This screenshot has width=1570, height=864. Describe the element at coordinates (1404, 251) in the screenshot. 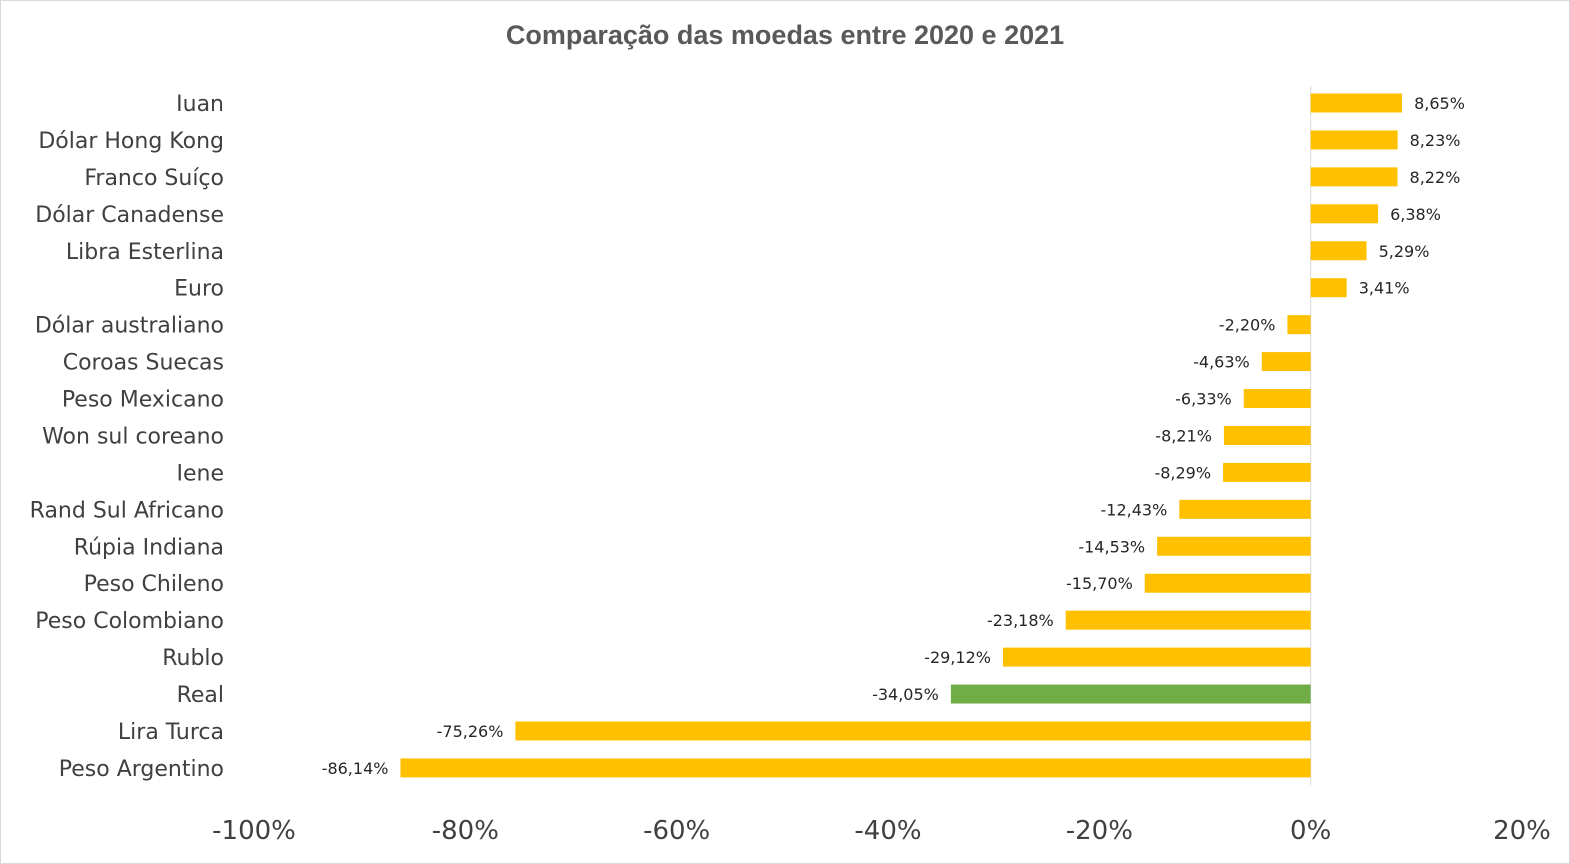

I see `data-label: 5,29%` at that location.